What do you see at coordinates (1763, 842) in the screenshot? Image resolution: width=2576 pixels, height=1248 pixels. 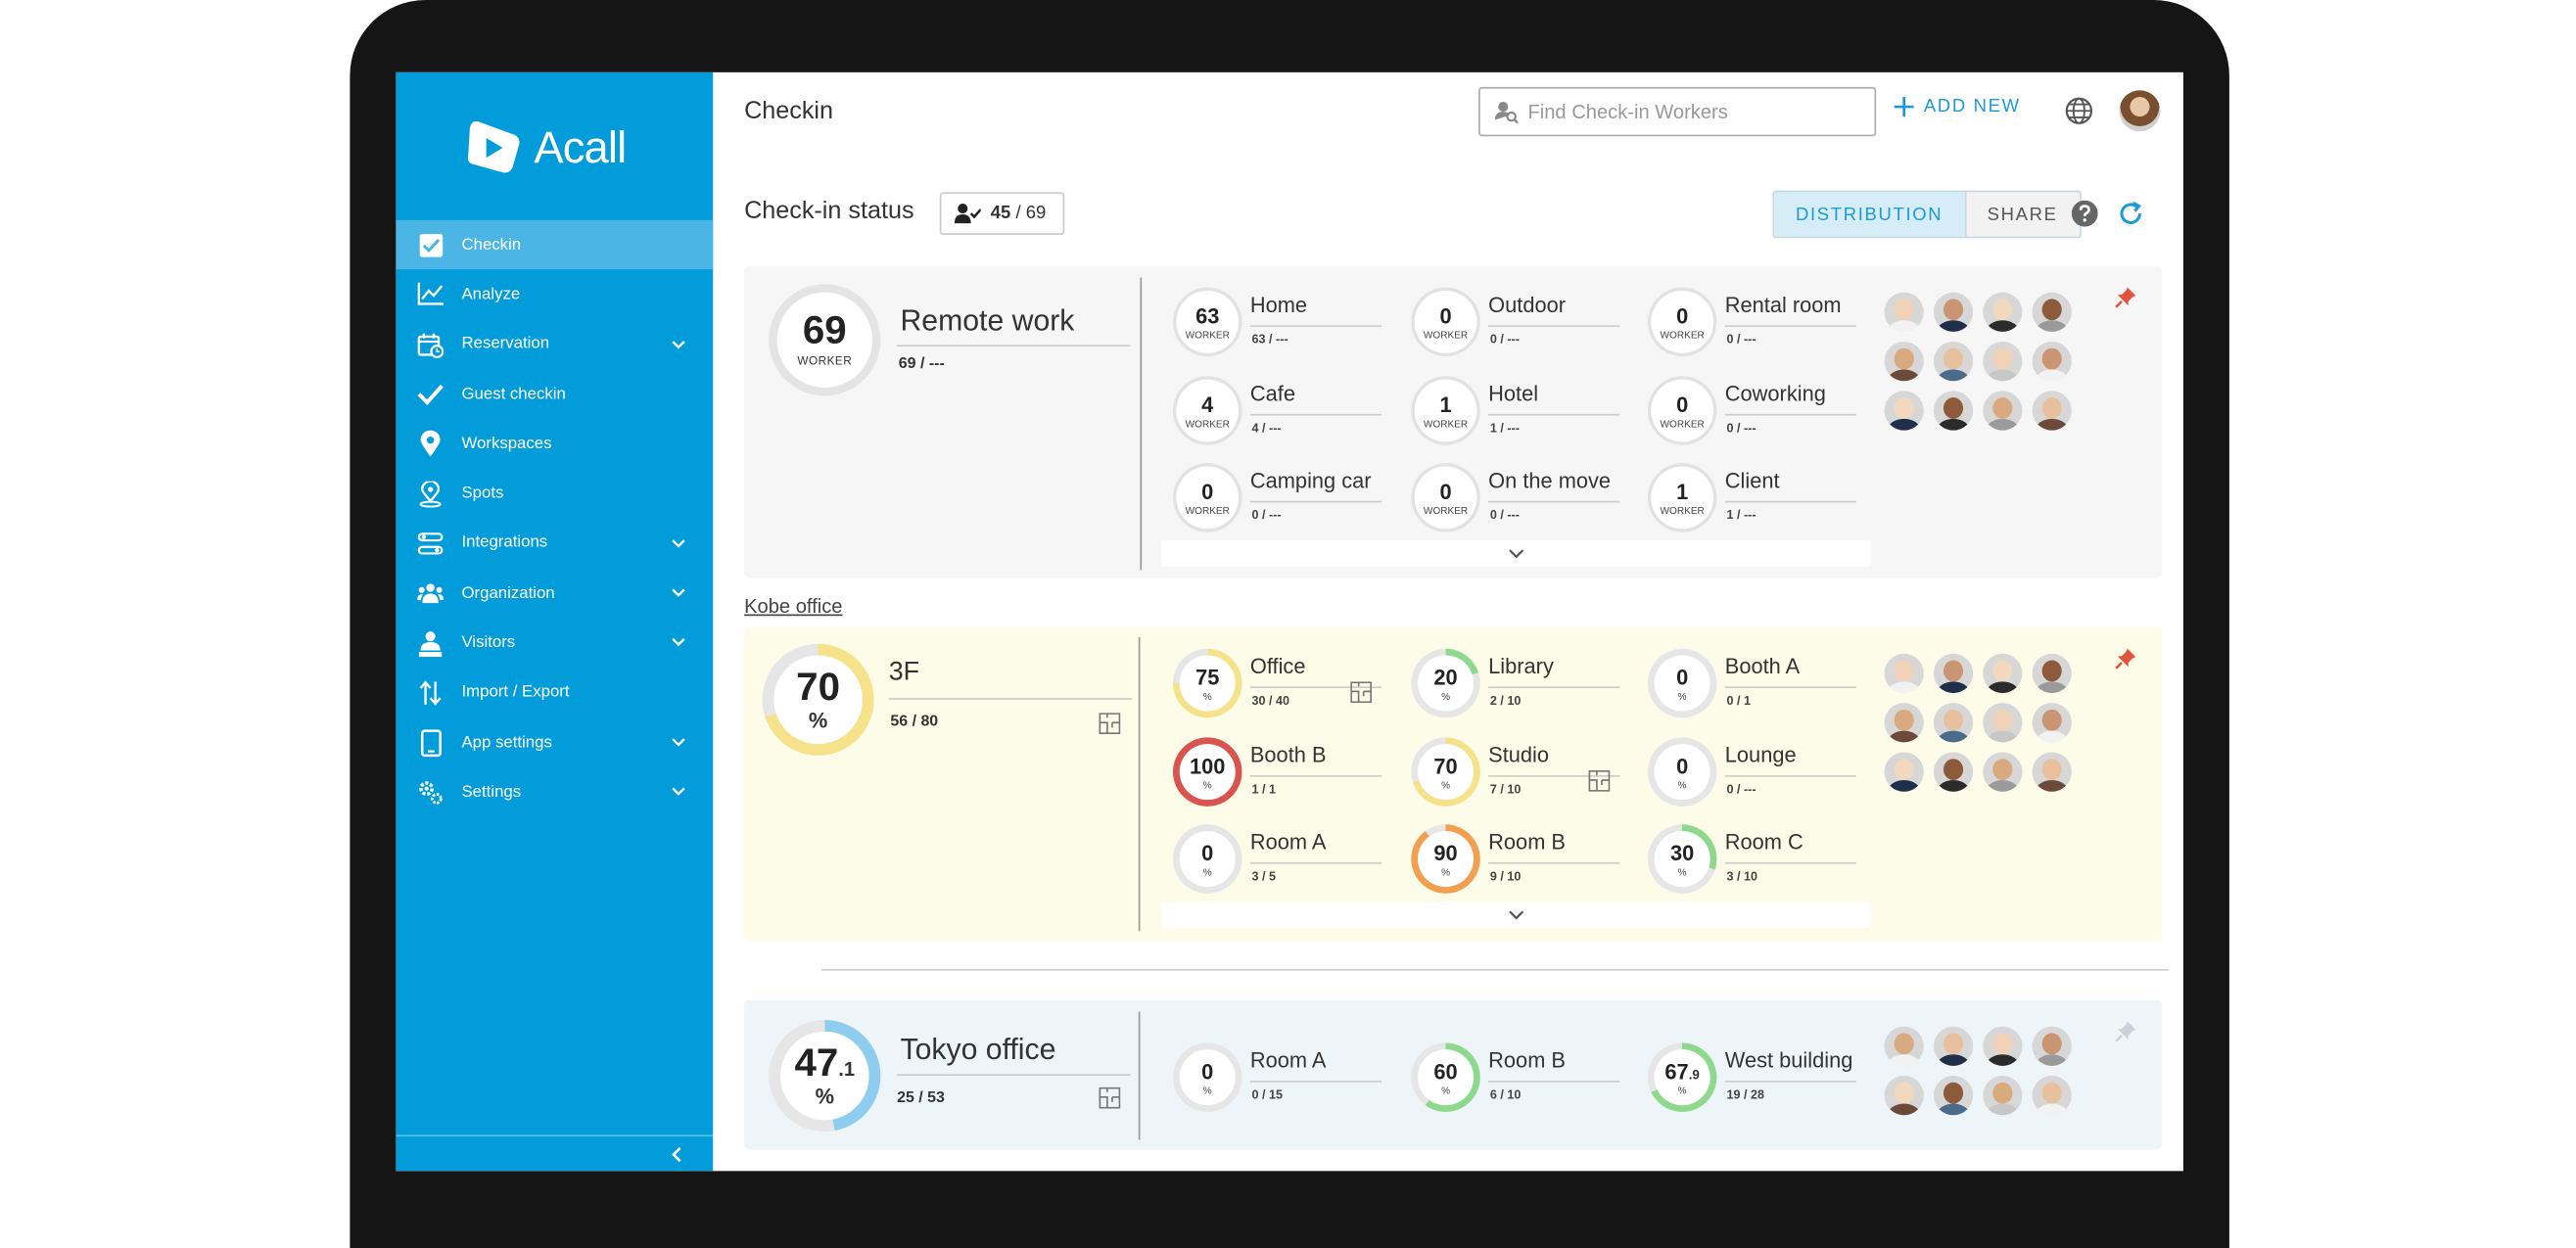 I see `area-name: Room C` at bounding box center [1763, 842].